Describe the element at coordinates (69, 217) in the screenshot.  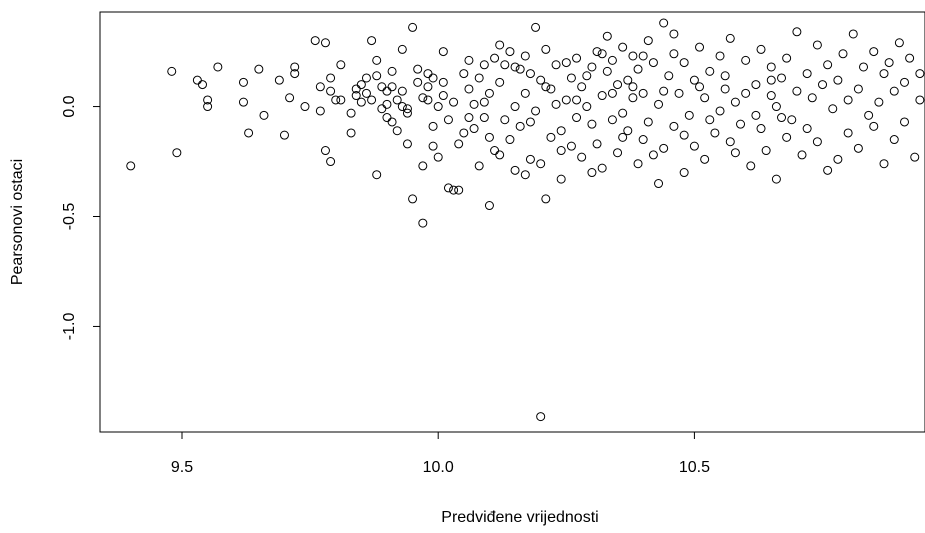
I see `y-tick-label: -0.5` at that location.